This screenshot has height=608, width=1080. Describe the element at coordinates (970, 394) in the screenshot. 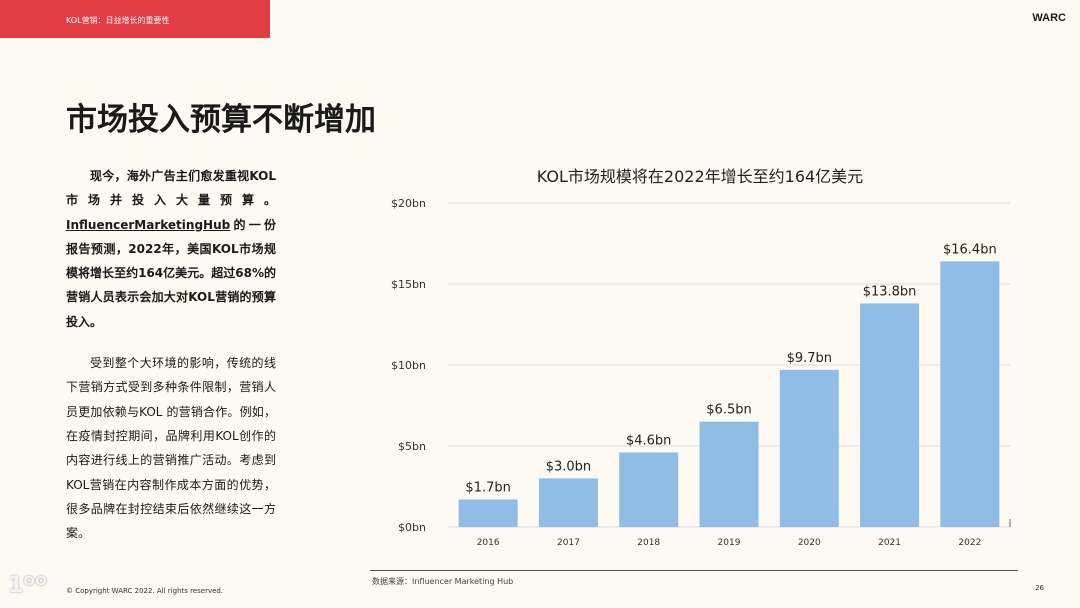

I see `bar-2022` at that location.